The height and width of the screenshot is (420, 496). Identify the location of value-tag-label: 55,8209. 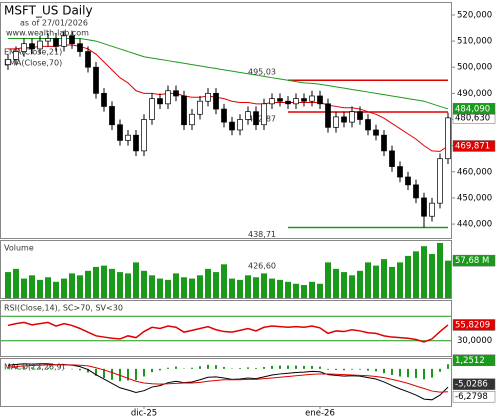
(472, 325).